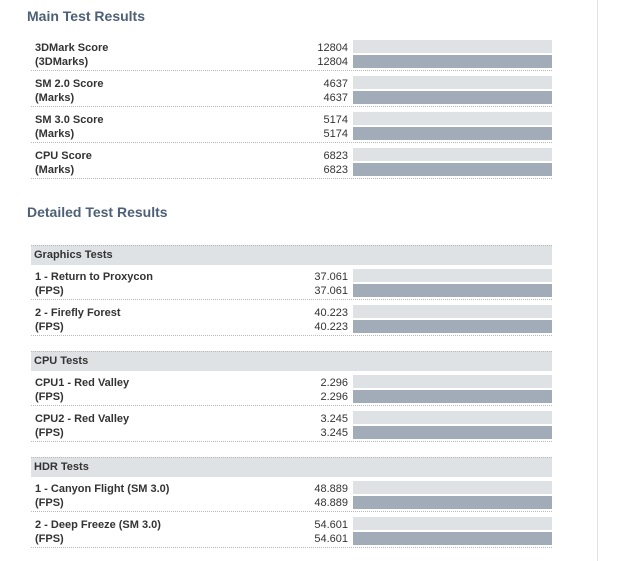 The height and width of the screenshot is (561, 623). I want to click on result-value: 6823, so click(335, 170).